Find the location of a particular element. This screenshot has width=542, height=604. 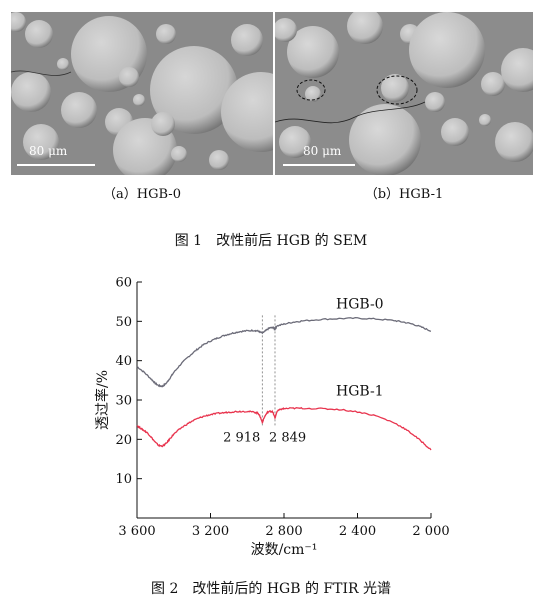

figure-1-caption: 图 1 改性前后 HGB 的 SEM is located at coordinates (271, 241).